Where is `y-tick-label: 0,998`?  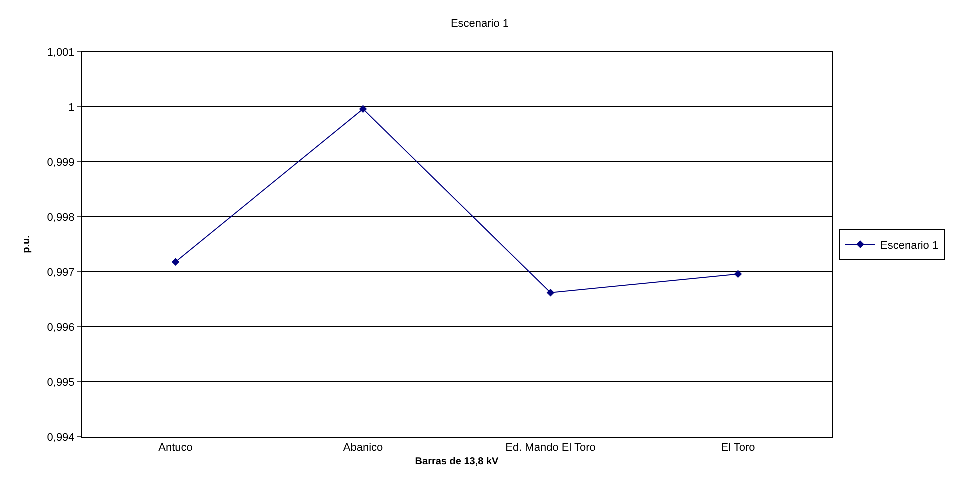 y-tick-label: 0,998 is located at coordinates (61, 218).